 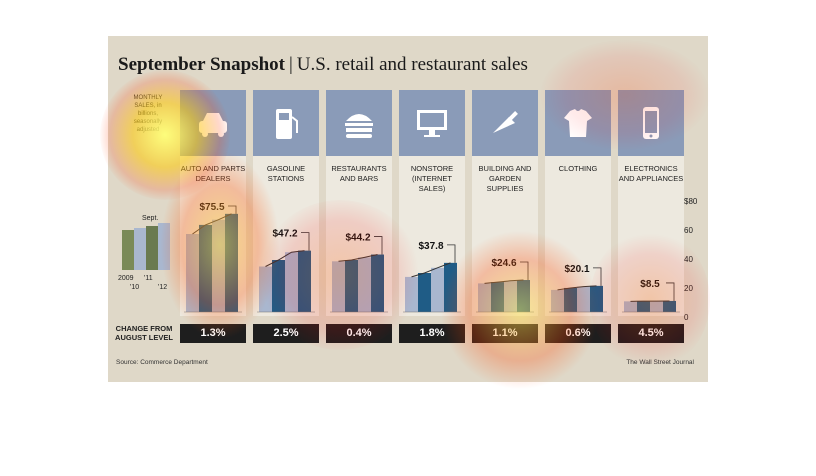 What do you see at coordinates (432, 333) in the screenshot?
I see `change-value: 1.8%` at bounding box center [432, 333].